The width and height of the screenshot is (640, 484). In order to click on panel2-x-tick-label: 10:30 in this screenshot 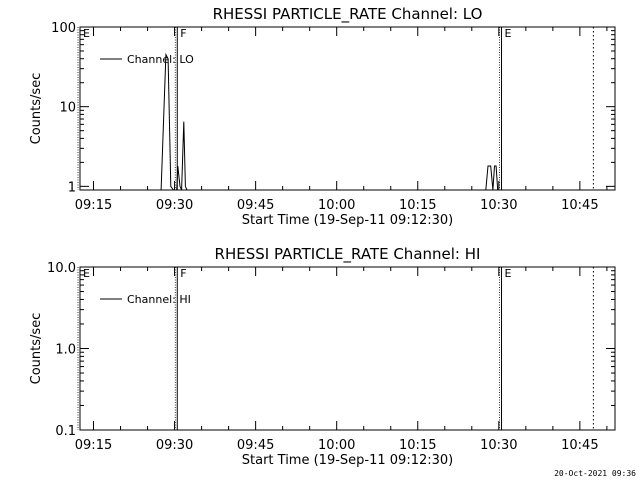, I will do `click(498, 445)`.